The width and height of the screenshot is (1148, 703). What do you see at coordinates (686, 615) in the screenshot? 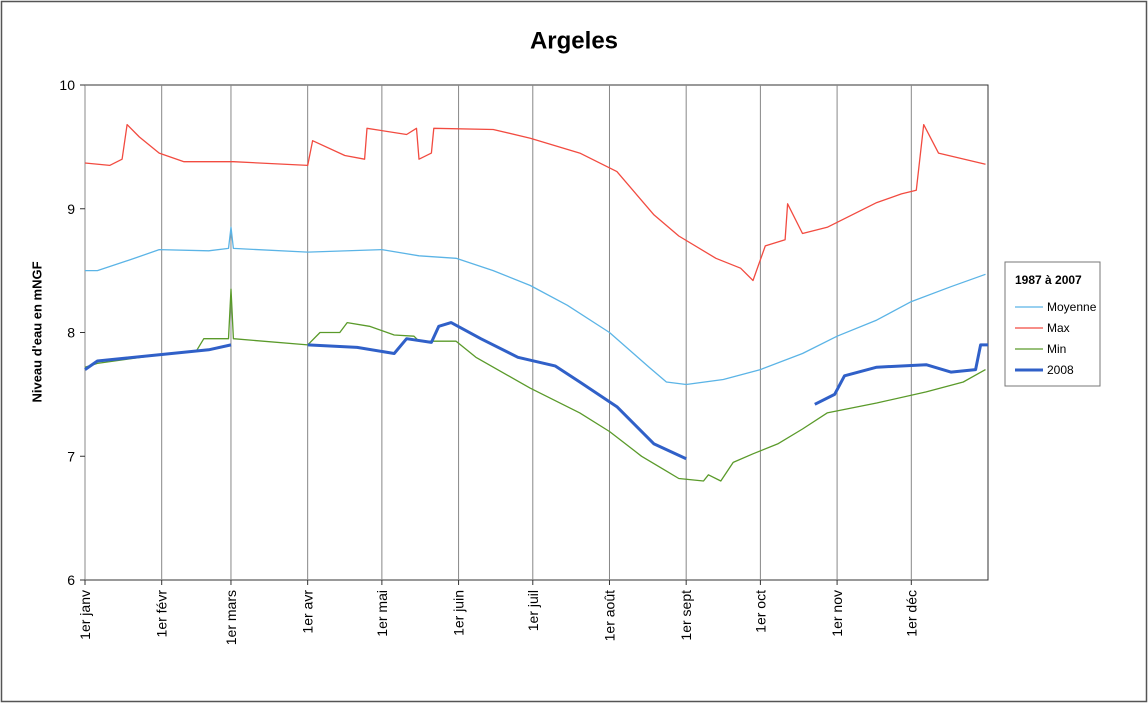
I see `x-tick-label: 1er sept` at bounding box center [686, 615].